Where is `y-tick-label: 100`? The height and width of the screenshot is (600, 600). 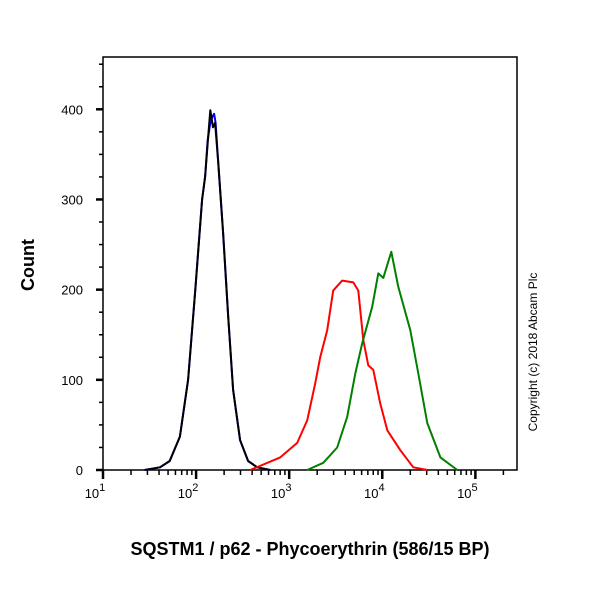
y-tick-label: 100 is located at coordinates (72, 380).